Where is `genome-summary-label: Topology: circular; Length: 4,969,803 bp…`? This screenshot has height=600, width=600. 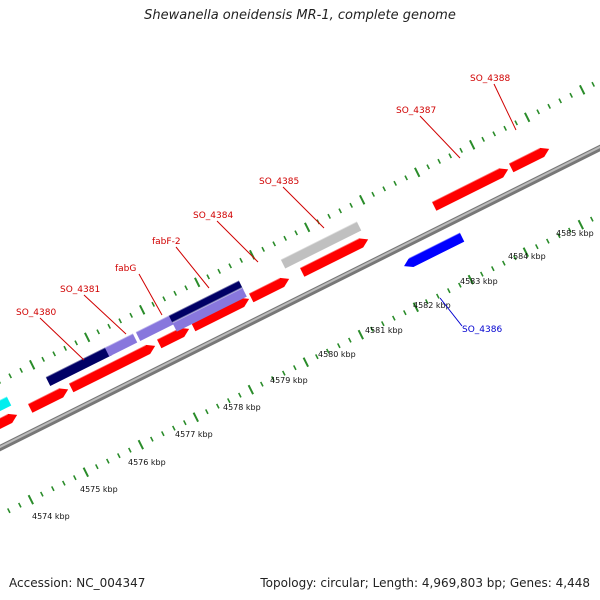 genome-summary-label: Topology: circular; Length: 4,969,803 bp… is located at coordinates (425, 583).